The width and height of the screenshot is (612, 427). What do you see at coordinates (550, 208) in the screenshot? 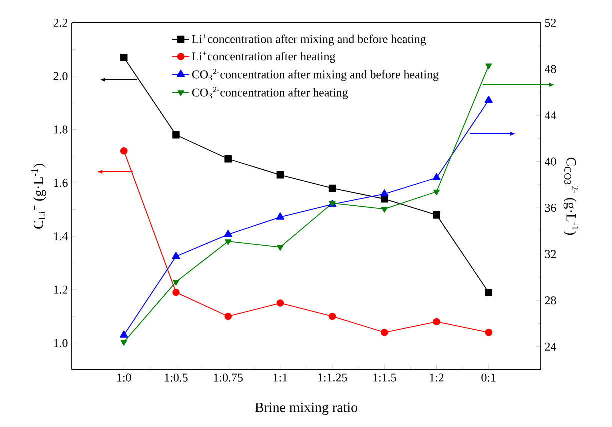
I see `y2-tick-label: 36` at bounding box center [550, 208].